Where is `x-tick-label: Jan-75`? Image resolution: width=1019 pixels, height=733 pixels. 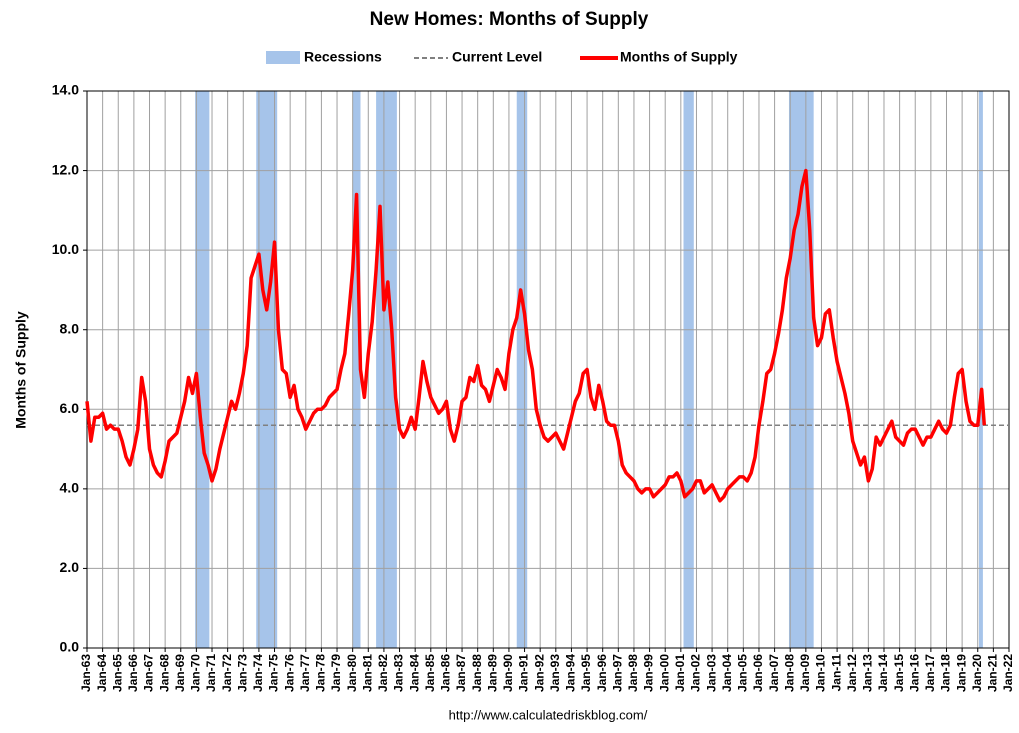
x-tick-label: Jan-75 is located at coordinates (274, 673).